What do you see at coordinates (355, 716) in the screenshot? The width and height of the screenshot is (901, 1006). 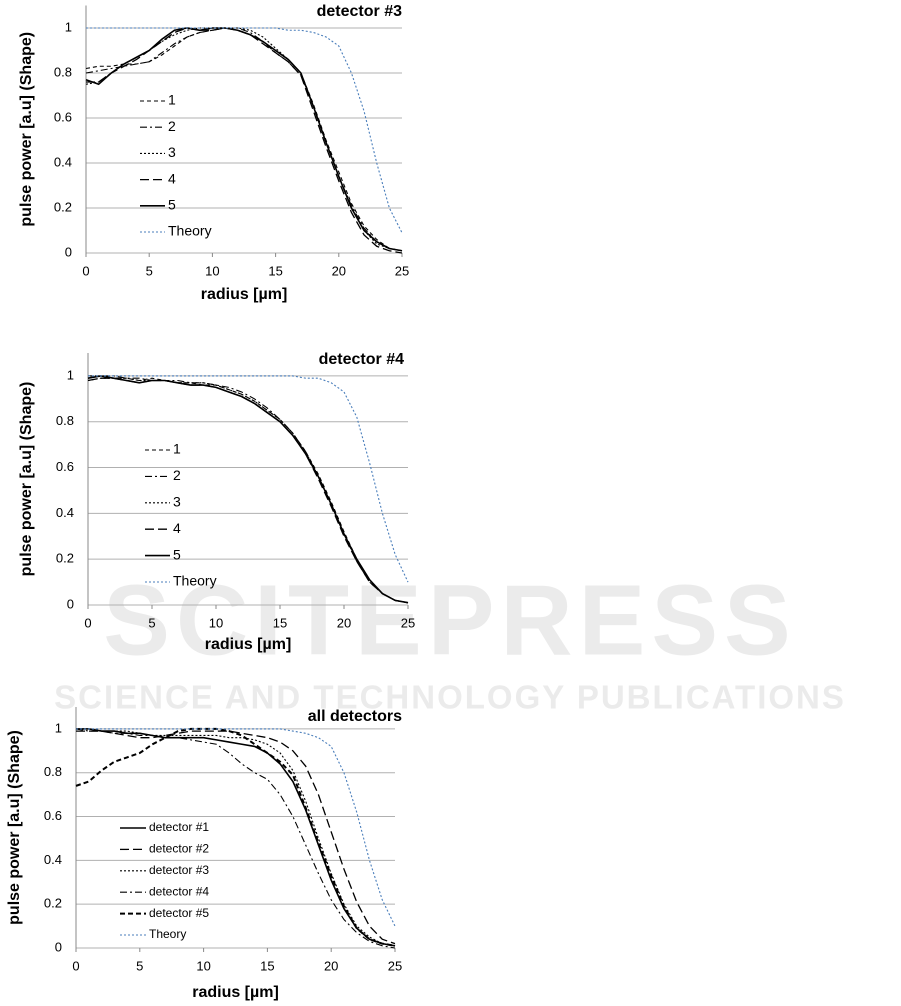 I see `chart-title: all detectors` at bounding box center [355, 716].